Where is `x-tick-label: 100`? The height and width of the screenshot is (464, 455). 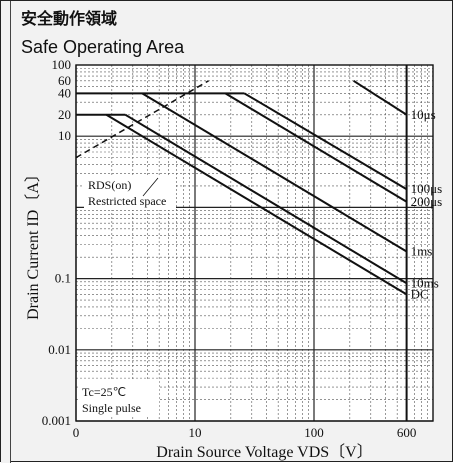
x-tick-label: 100 is located at coordinates (314, 432).